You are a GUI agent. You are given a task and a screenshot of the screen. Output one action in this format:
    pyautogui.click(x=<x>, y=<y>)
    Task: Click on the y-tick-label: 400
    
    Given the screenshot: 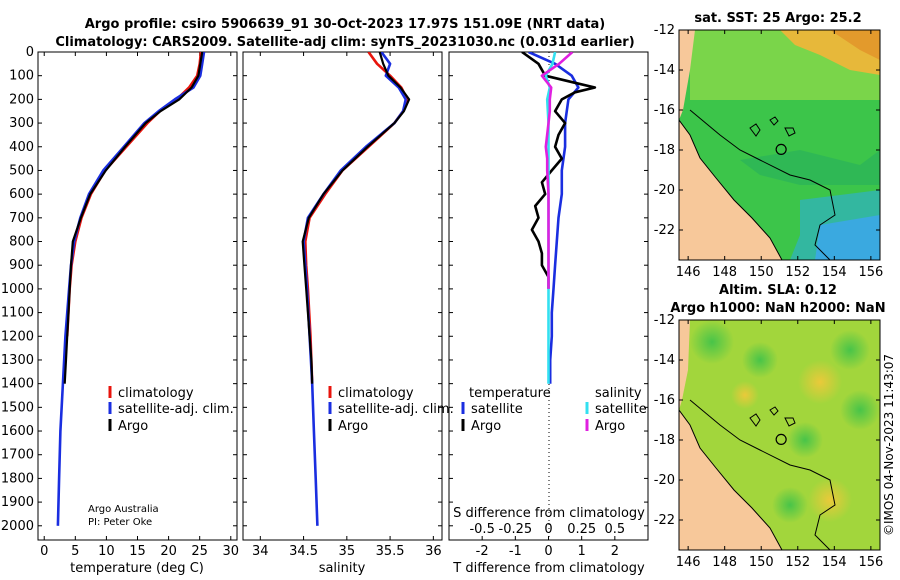 What is the action you would take?
    pyautogui.click(x=21, y=147)
    